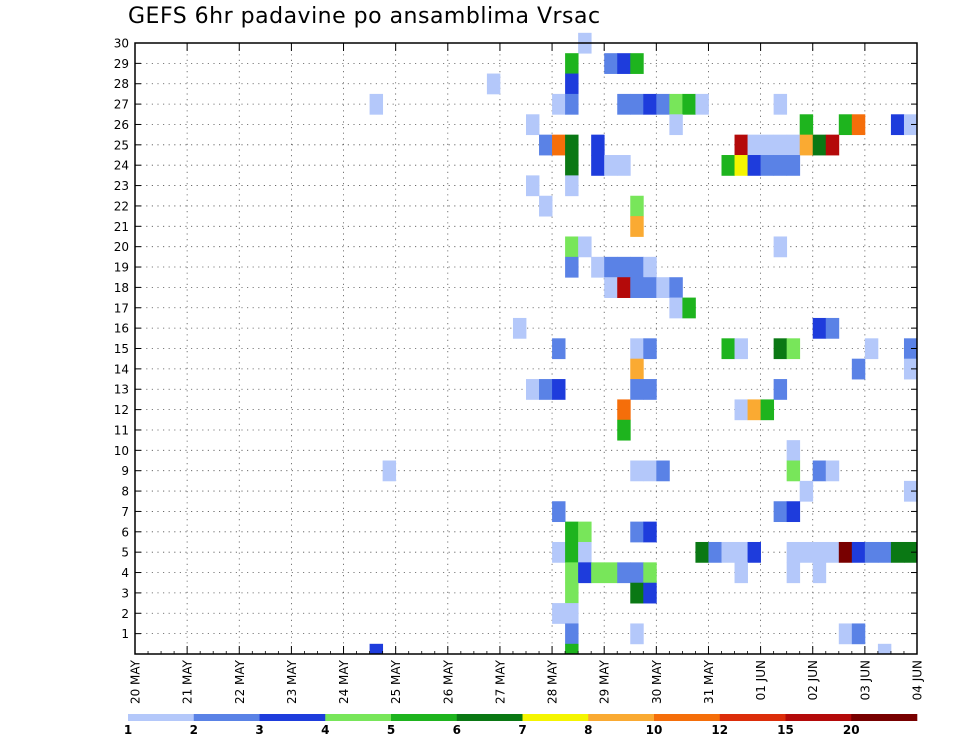 The image size is (960, 742). I want to click on y-tick-label: 26, so click(121, 125).